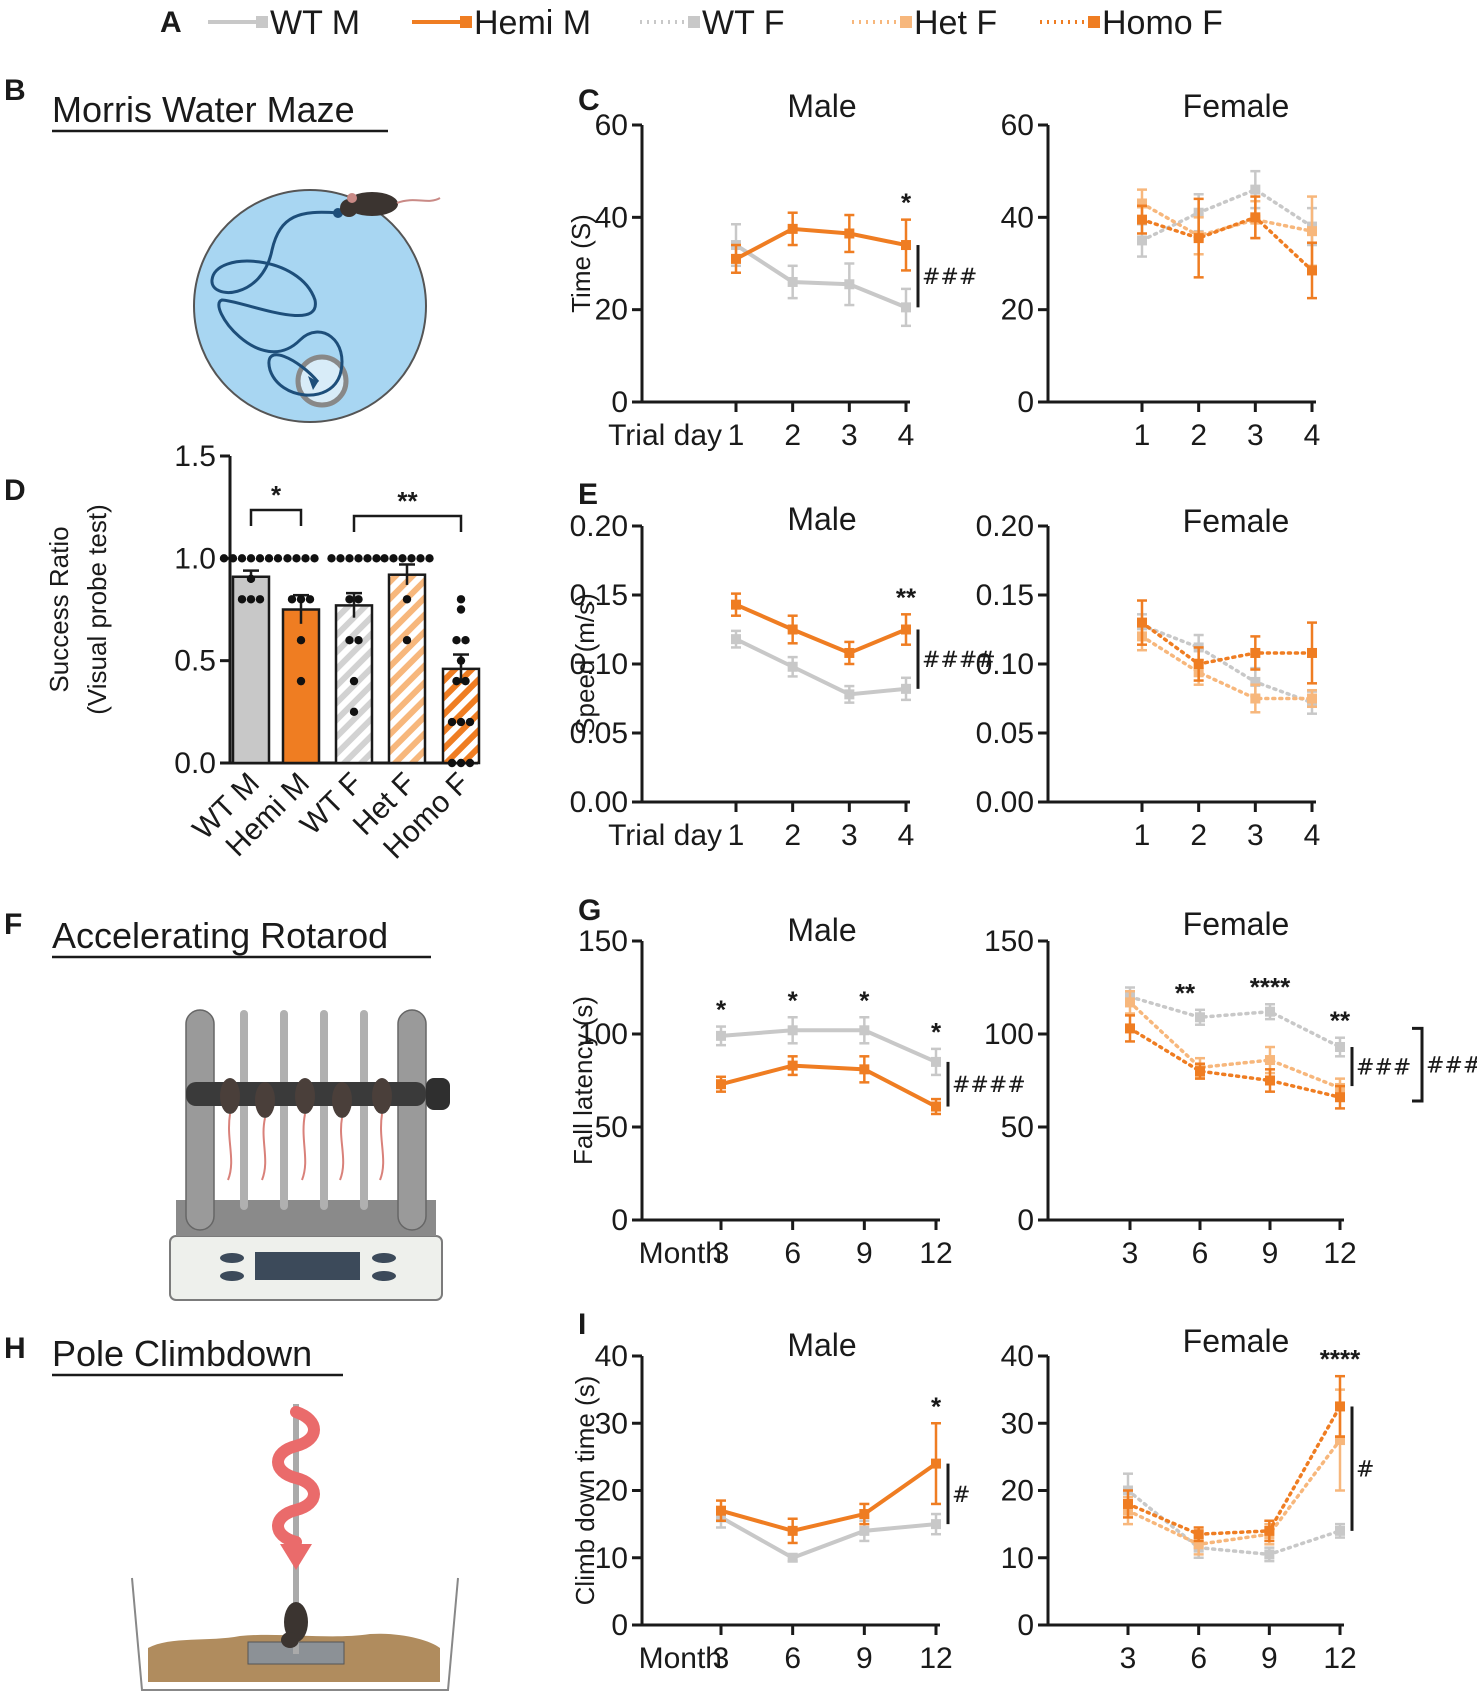  Describe the element at coordinates (589, 100) in the screenshot. I see `panel-label-c: C` at that location.